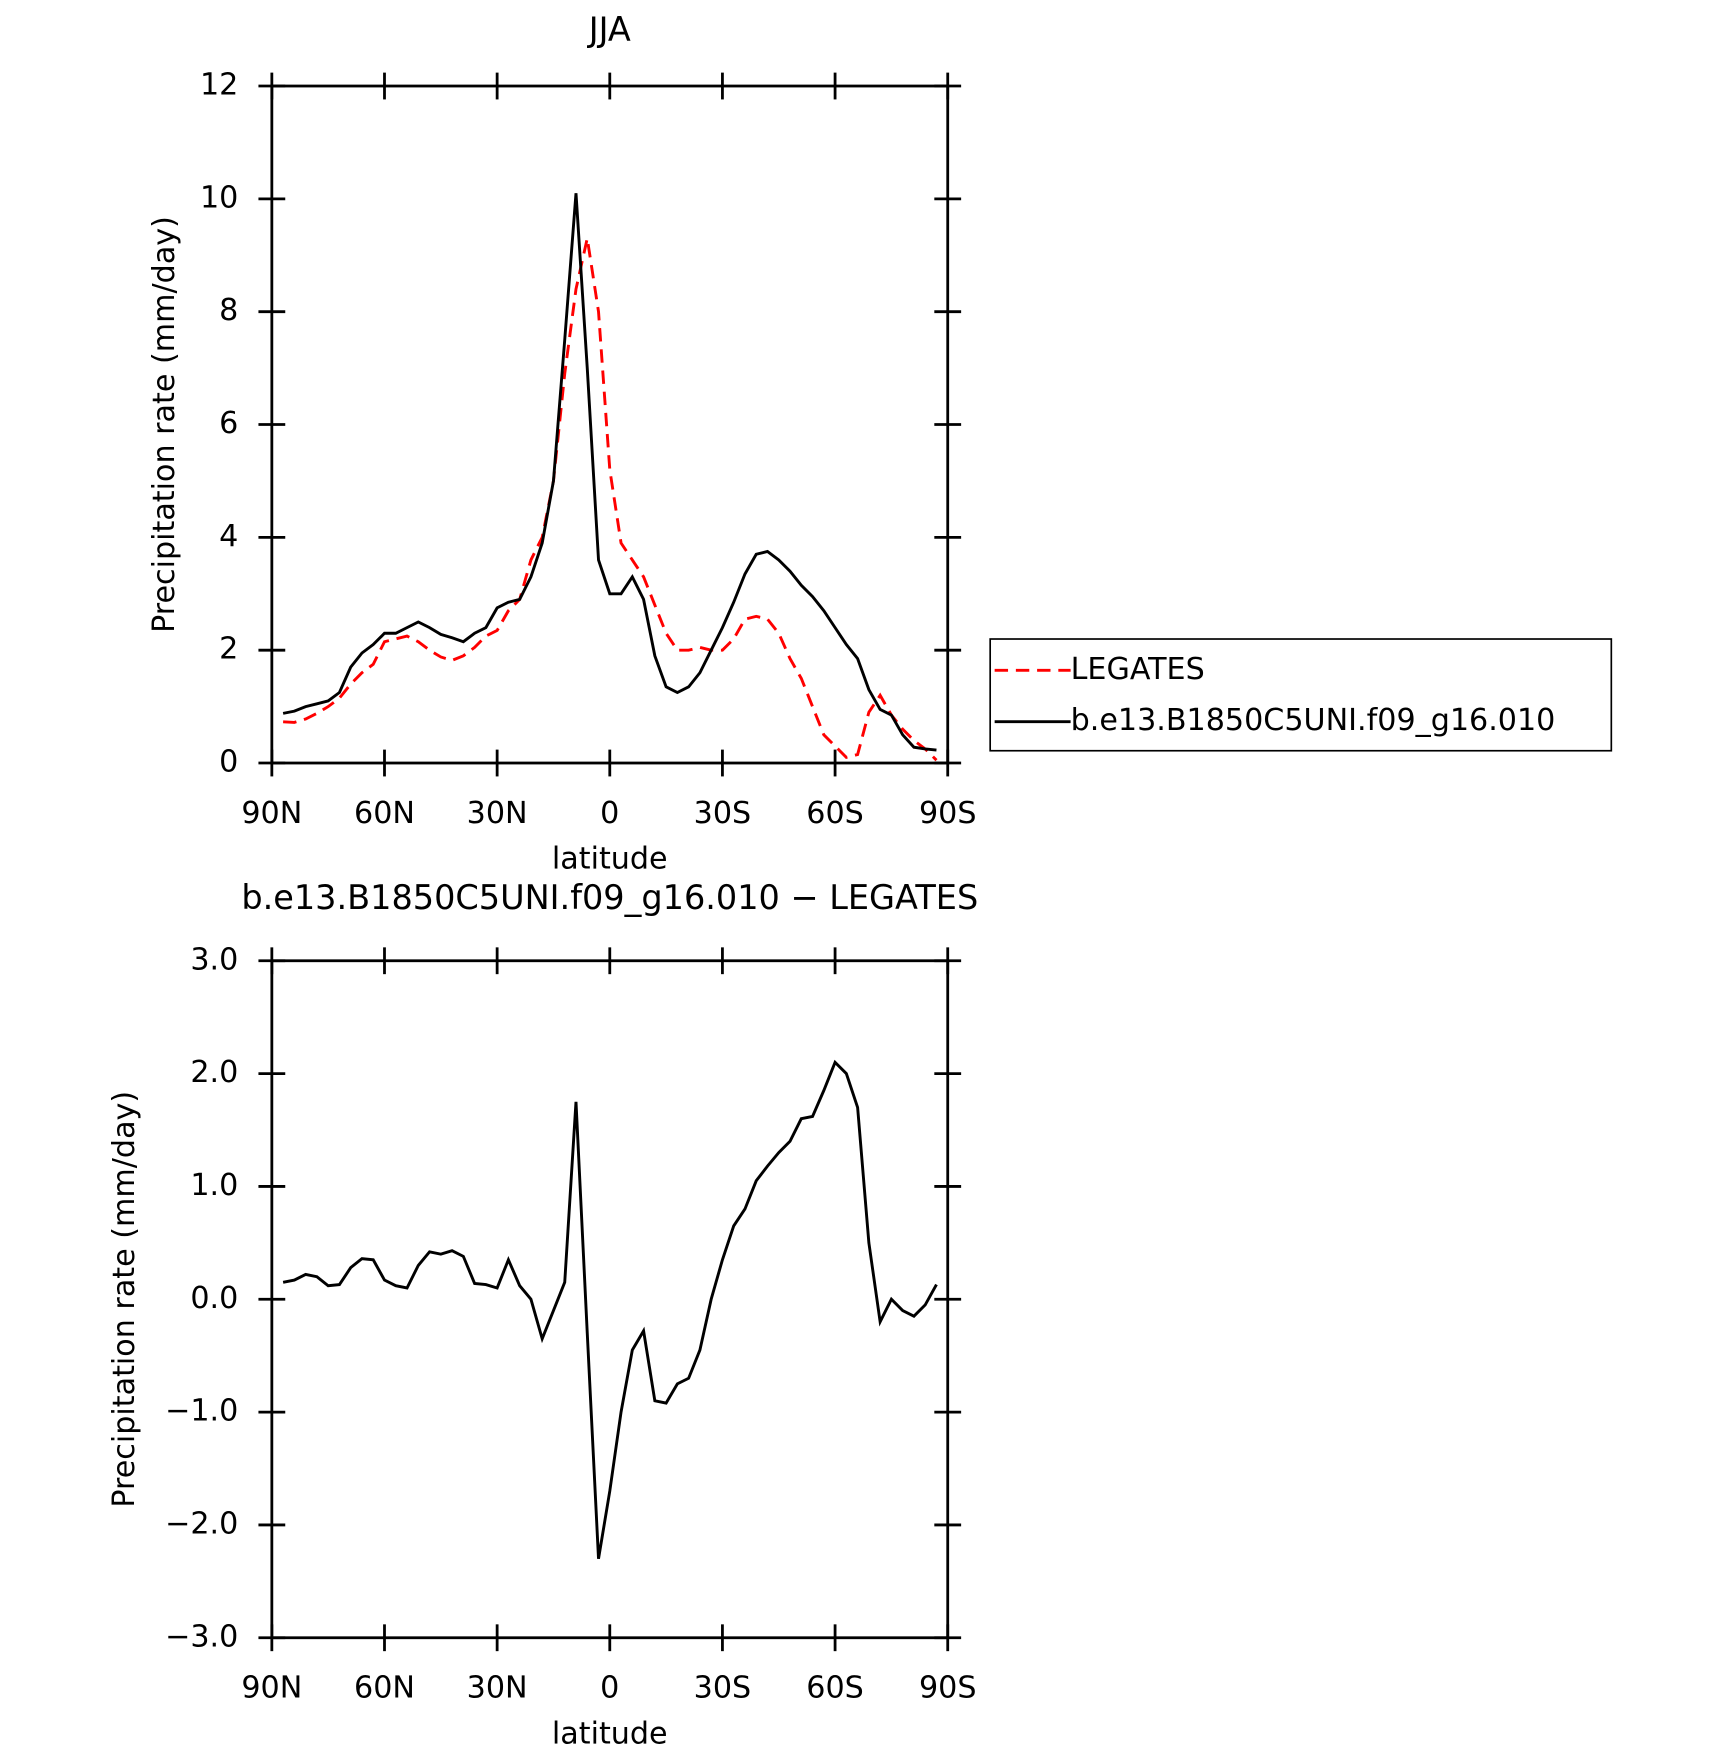 The image size is (1710, 1745). What do you see at coordinates (214, 1185) in the screenshot?
I see `y-tick-label: 1.0` at bounding box center [214, 1185].